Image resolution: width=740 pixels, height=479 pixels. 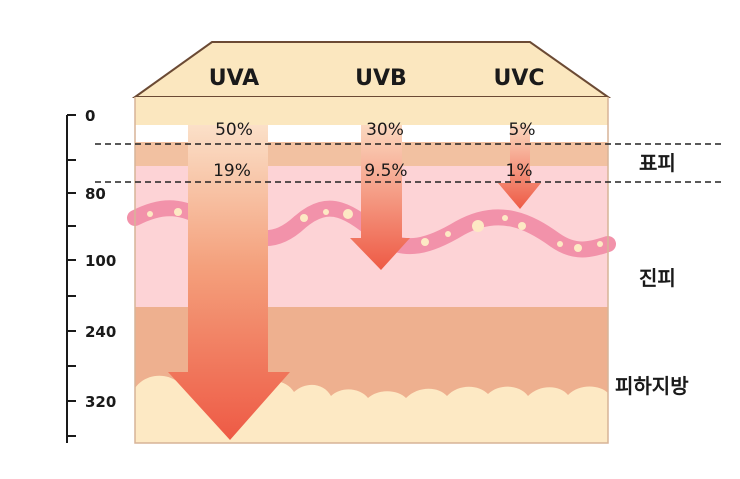 I want to click on depth-tick-320: 320, so click(x=100, y=402).